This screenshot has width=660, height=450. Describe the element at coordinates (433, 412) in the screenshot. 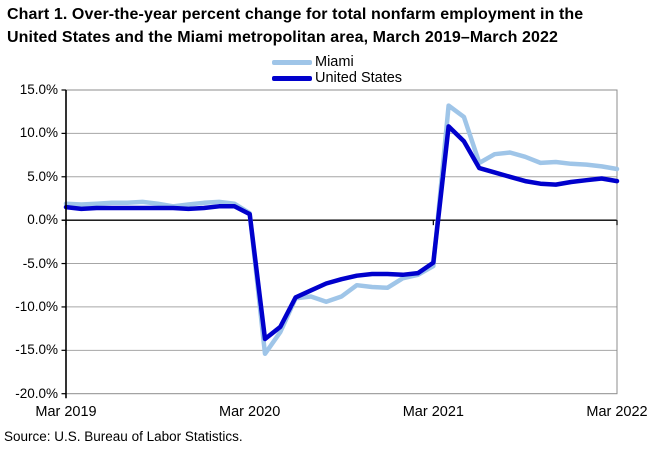

I see `x-axis-tick-label: Mar 2021` at that location.